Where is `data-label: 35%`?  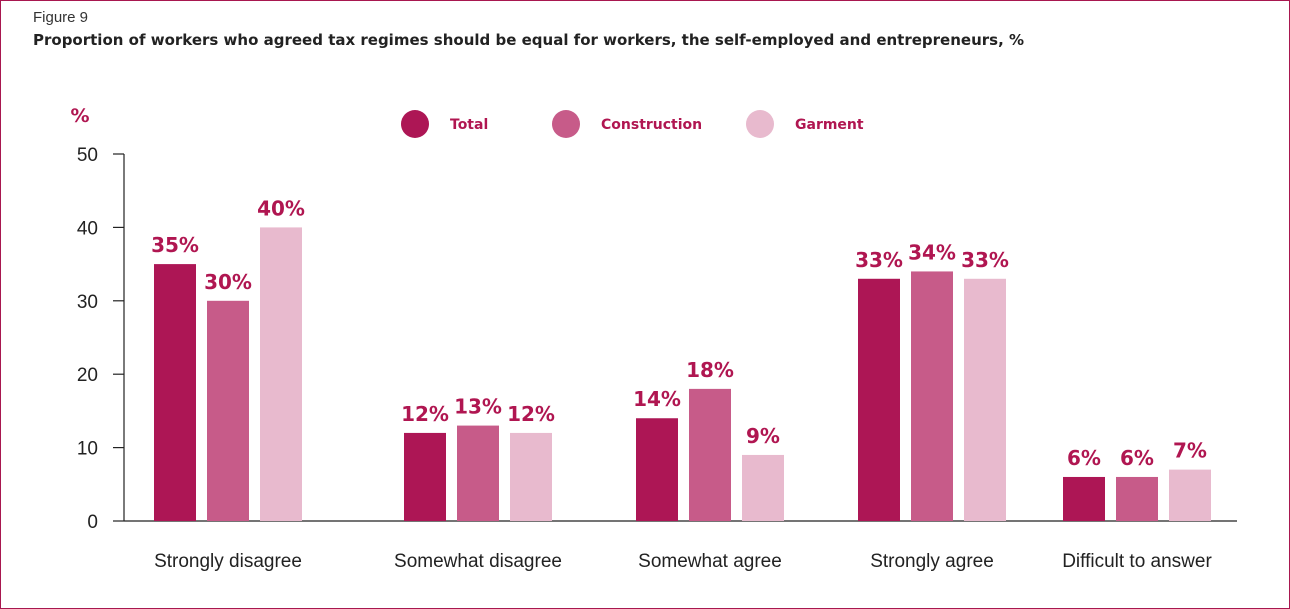 data-label: 35% is located at coordinates (175, 245).